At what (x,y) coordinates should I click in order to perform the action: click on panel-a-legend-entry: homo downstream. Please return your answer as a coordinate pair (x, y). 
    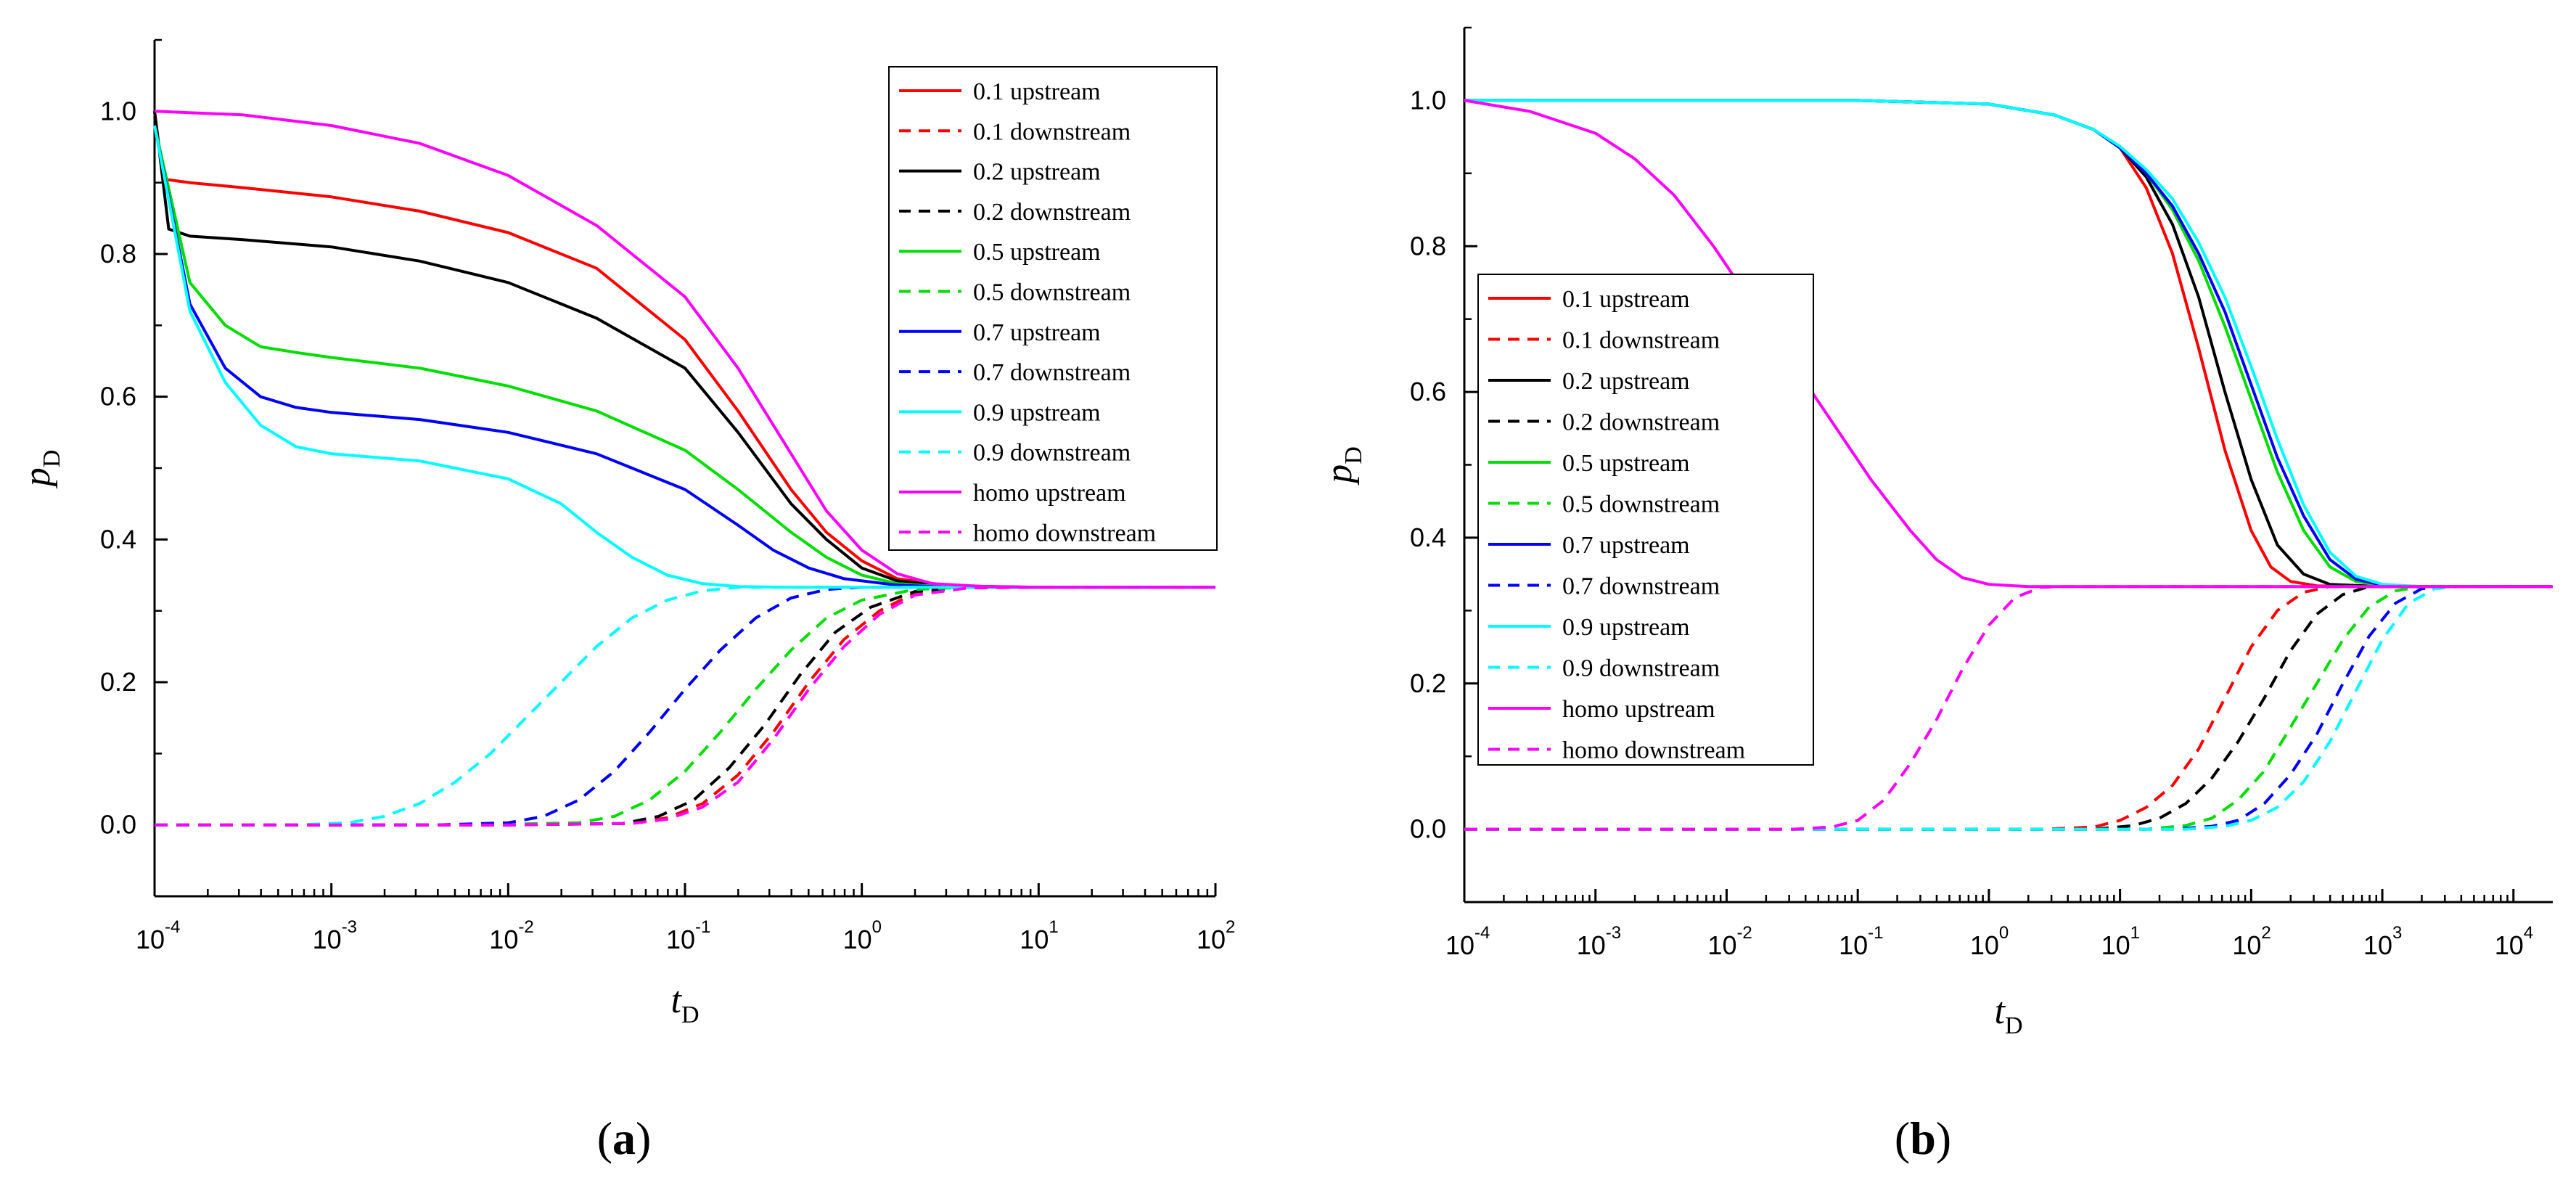
    Looking at the image, I should click on (1064, 533).